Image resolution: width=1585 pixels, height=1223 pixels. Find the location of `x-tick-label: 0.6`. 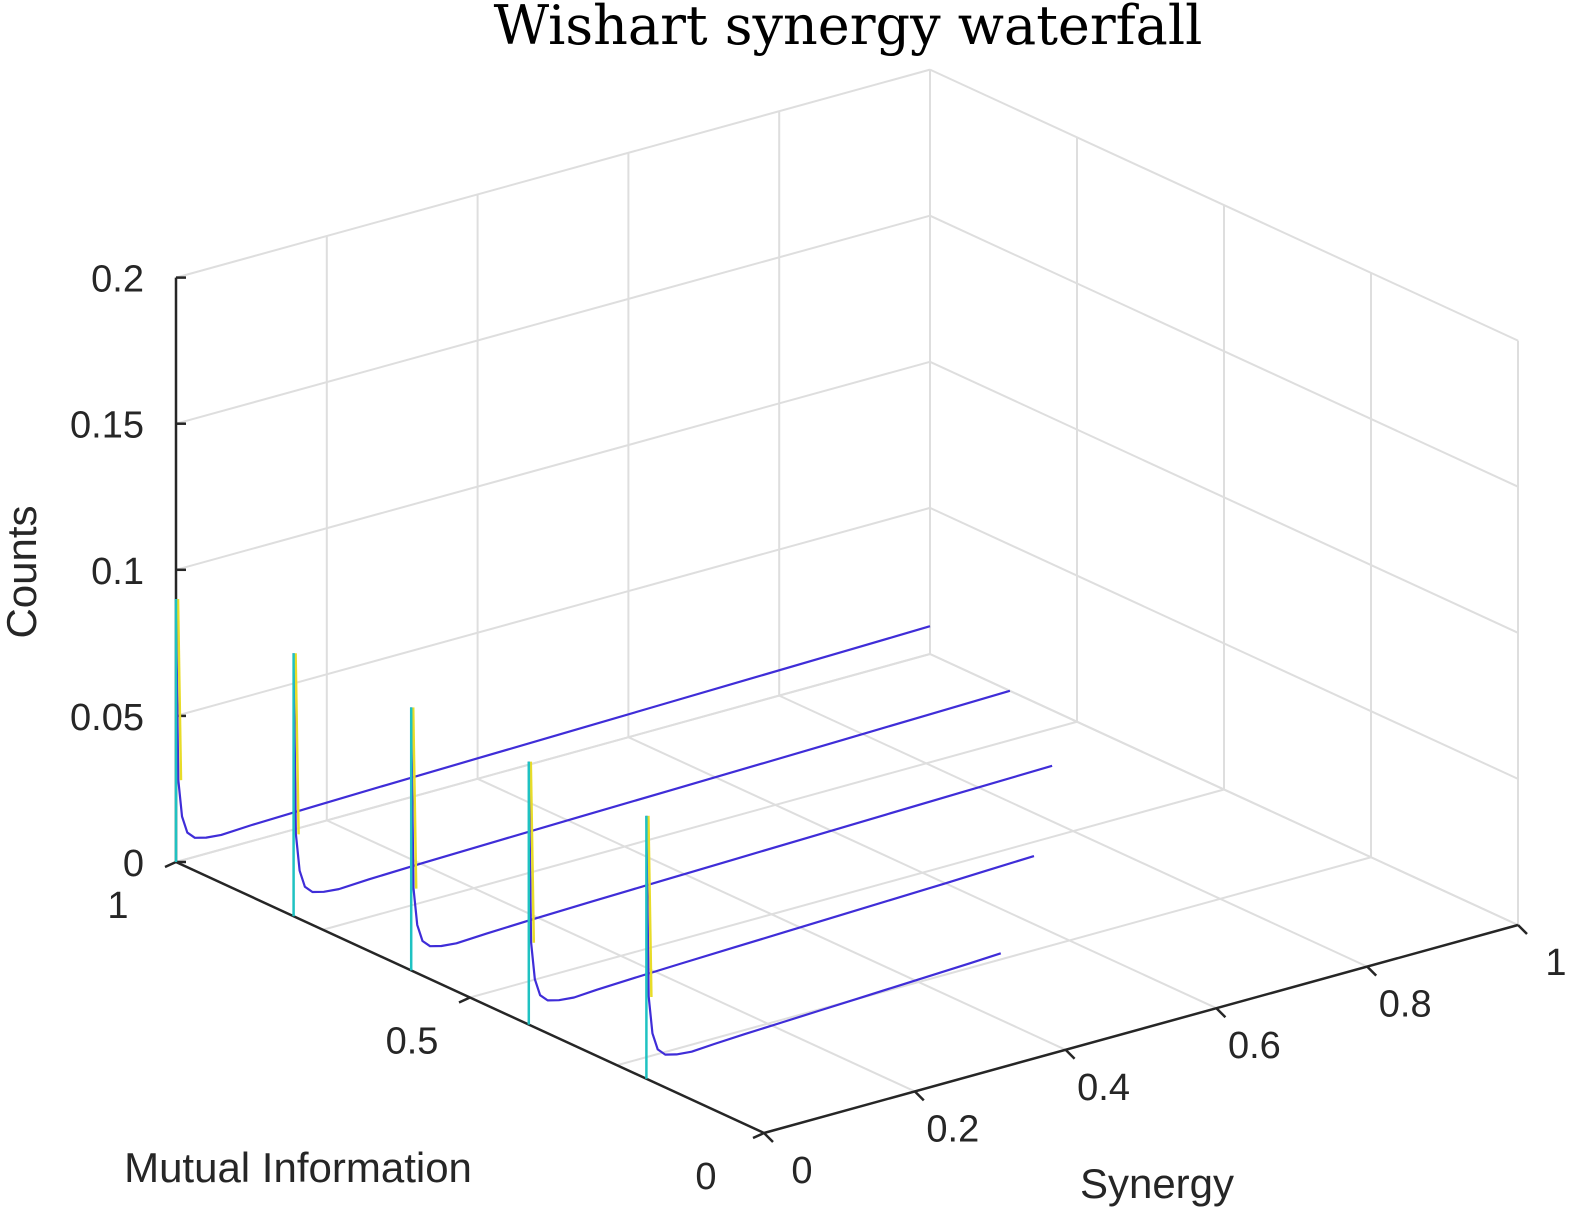

x-tick-label: 0.6 is located at coordinates (1254, 1046).